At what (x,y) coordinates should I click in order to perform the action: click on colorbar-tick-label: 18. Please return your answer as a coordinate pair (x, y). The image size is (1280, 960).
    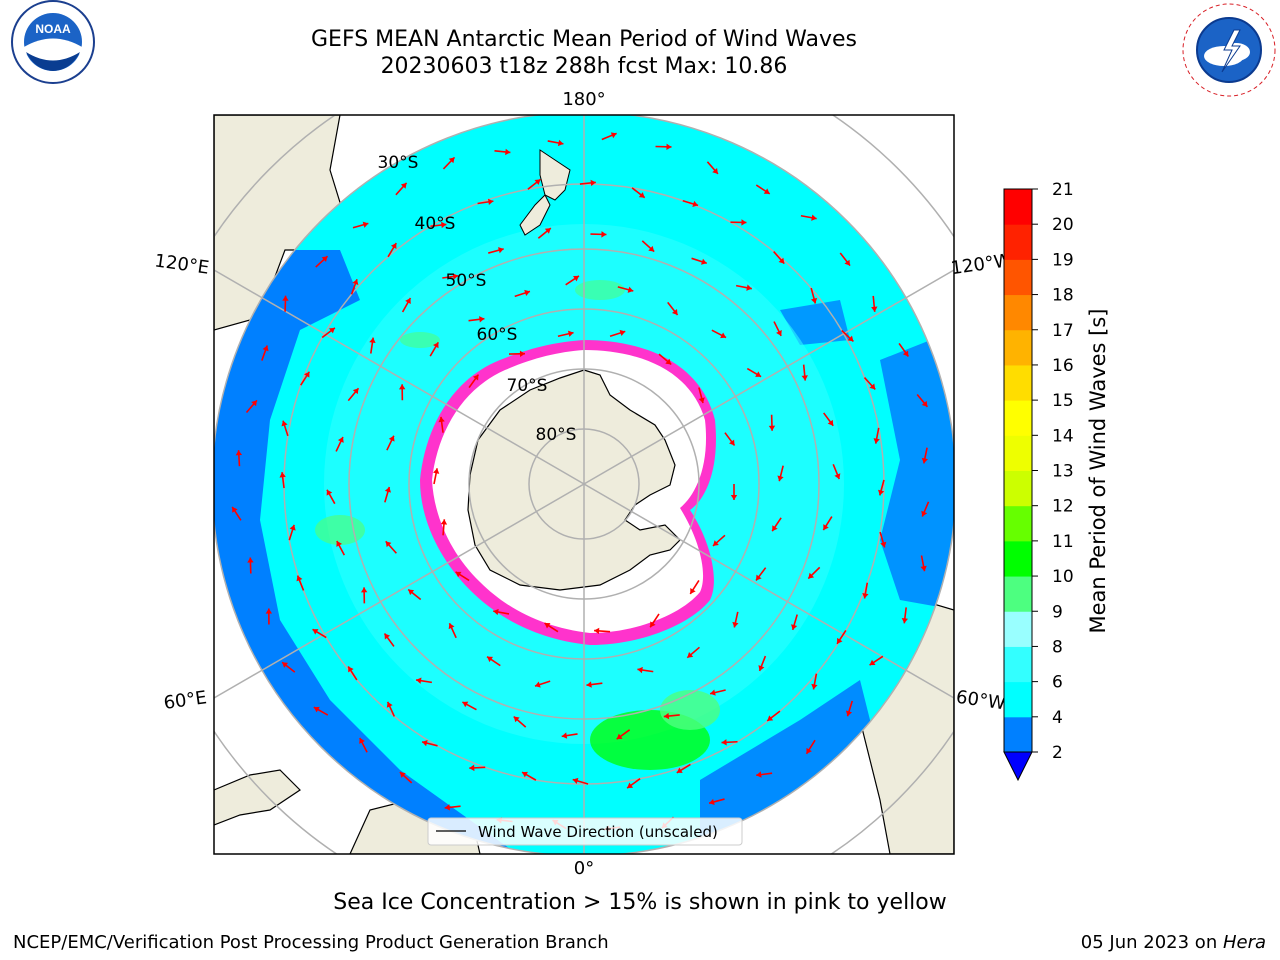
    Looking at the image, I should click on (1063, 296).